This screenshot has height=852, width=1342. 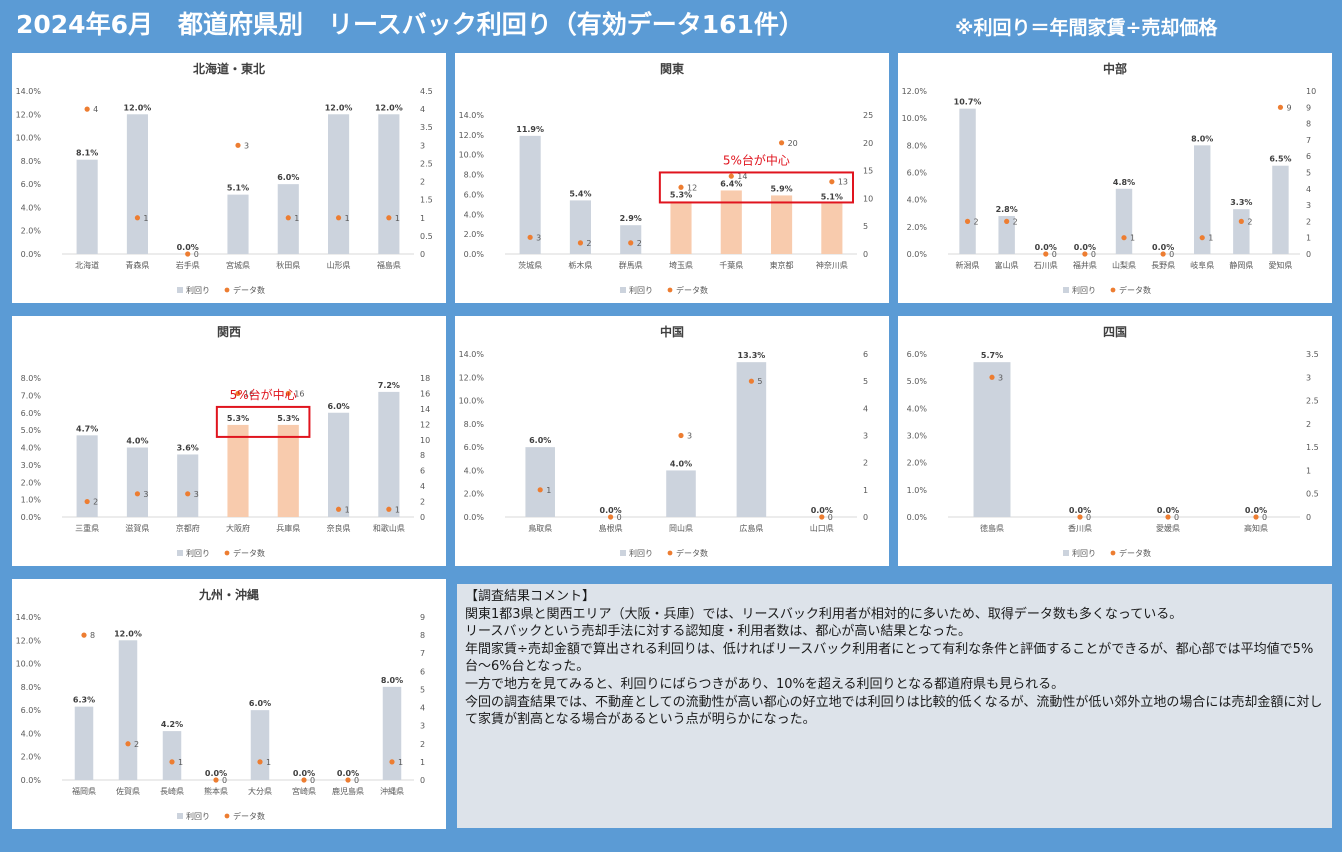 I want to click on y2-tick-label: 25, so click(x=868, y=115).